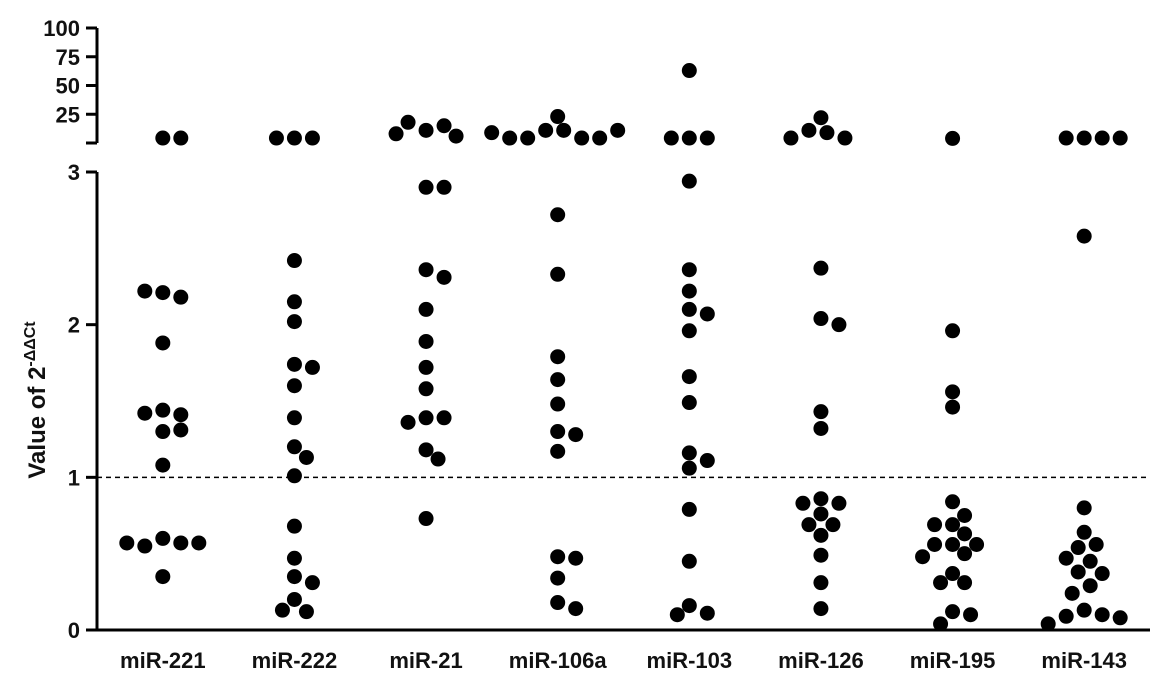 The height and width of the screenshot is (686, 1163). Describe the element at coordinates (425, 660) in the screenshot. I see `x-tick-label: miR-21` at that location.